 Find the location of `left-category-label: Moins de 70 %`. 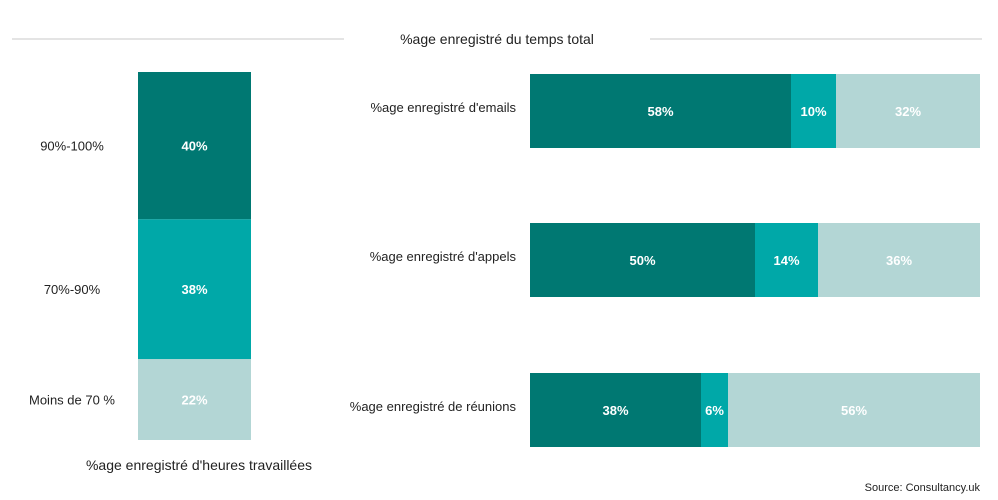

left-category-label: Moins de 70 % is located at coordinates (72, 400).